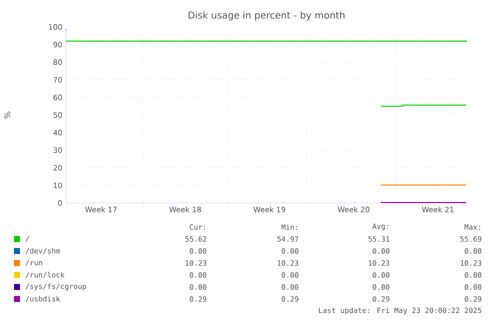 This screenshot has width=497, height=324. What do you see at coordinates (266, 15) in the screenshot?
I see `chart-title: Disk usage in percent - by month` at bounding box center [266, 15].